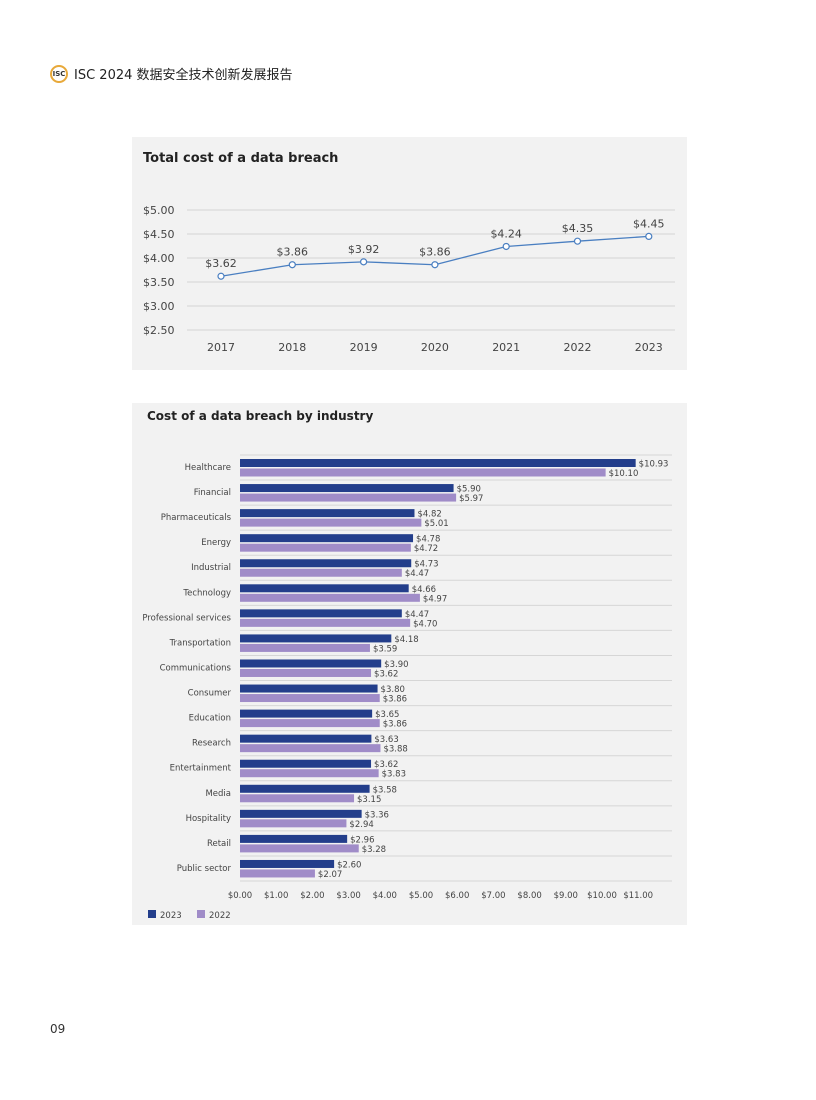  What do you see at coordinates (58, 1029) in the screenshot?
I see `page-number: 09` at bounding box center [58, 1029].